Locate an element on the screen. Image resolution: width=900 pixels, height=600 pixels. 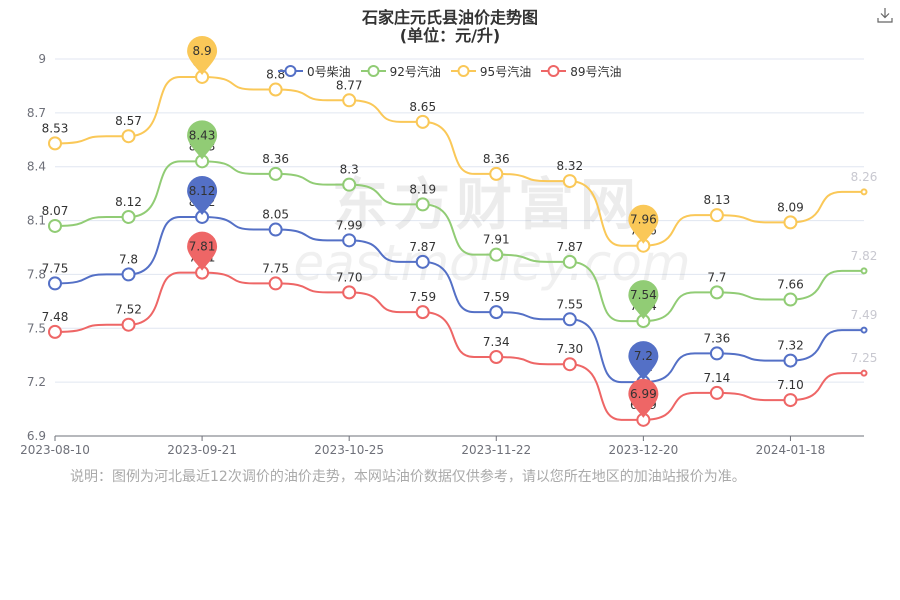
extreme-pin-label: 7.81 is located at coordinates (202, 247).